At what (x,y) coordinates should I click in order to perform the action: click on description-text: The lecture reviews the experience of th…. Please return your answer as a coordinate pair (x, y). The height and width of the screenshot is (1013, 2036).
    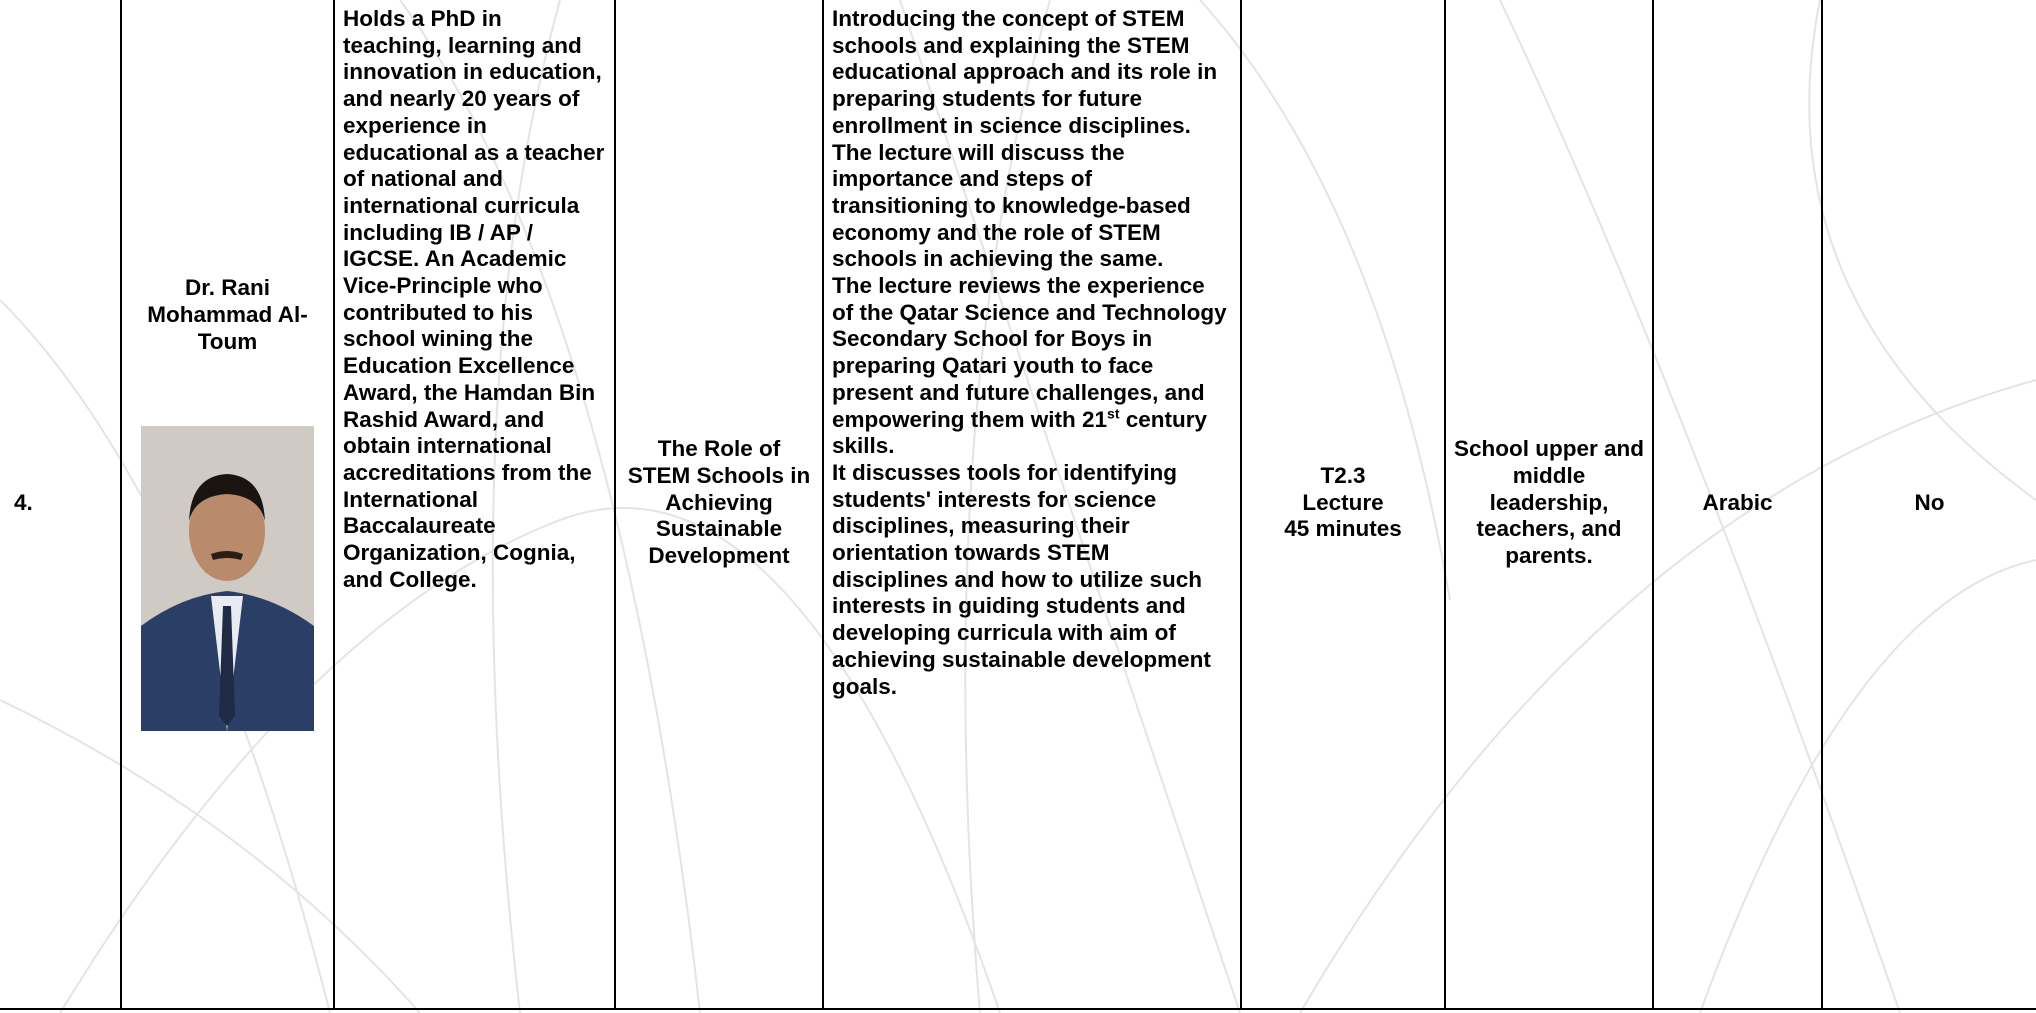
    Looking at the image, I should click on (1029, 352).